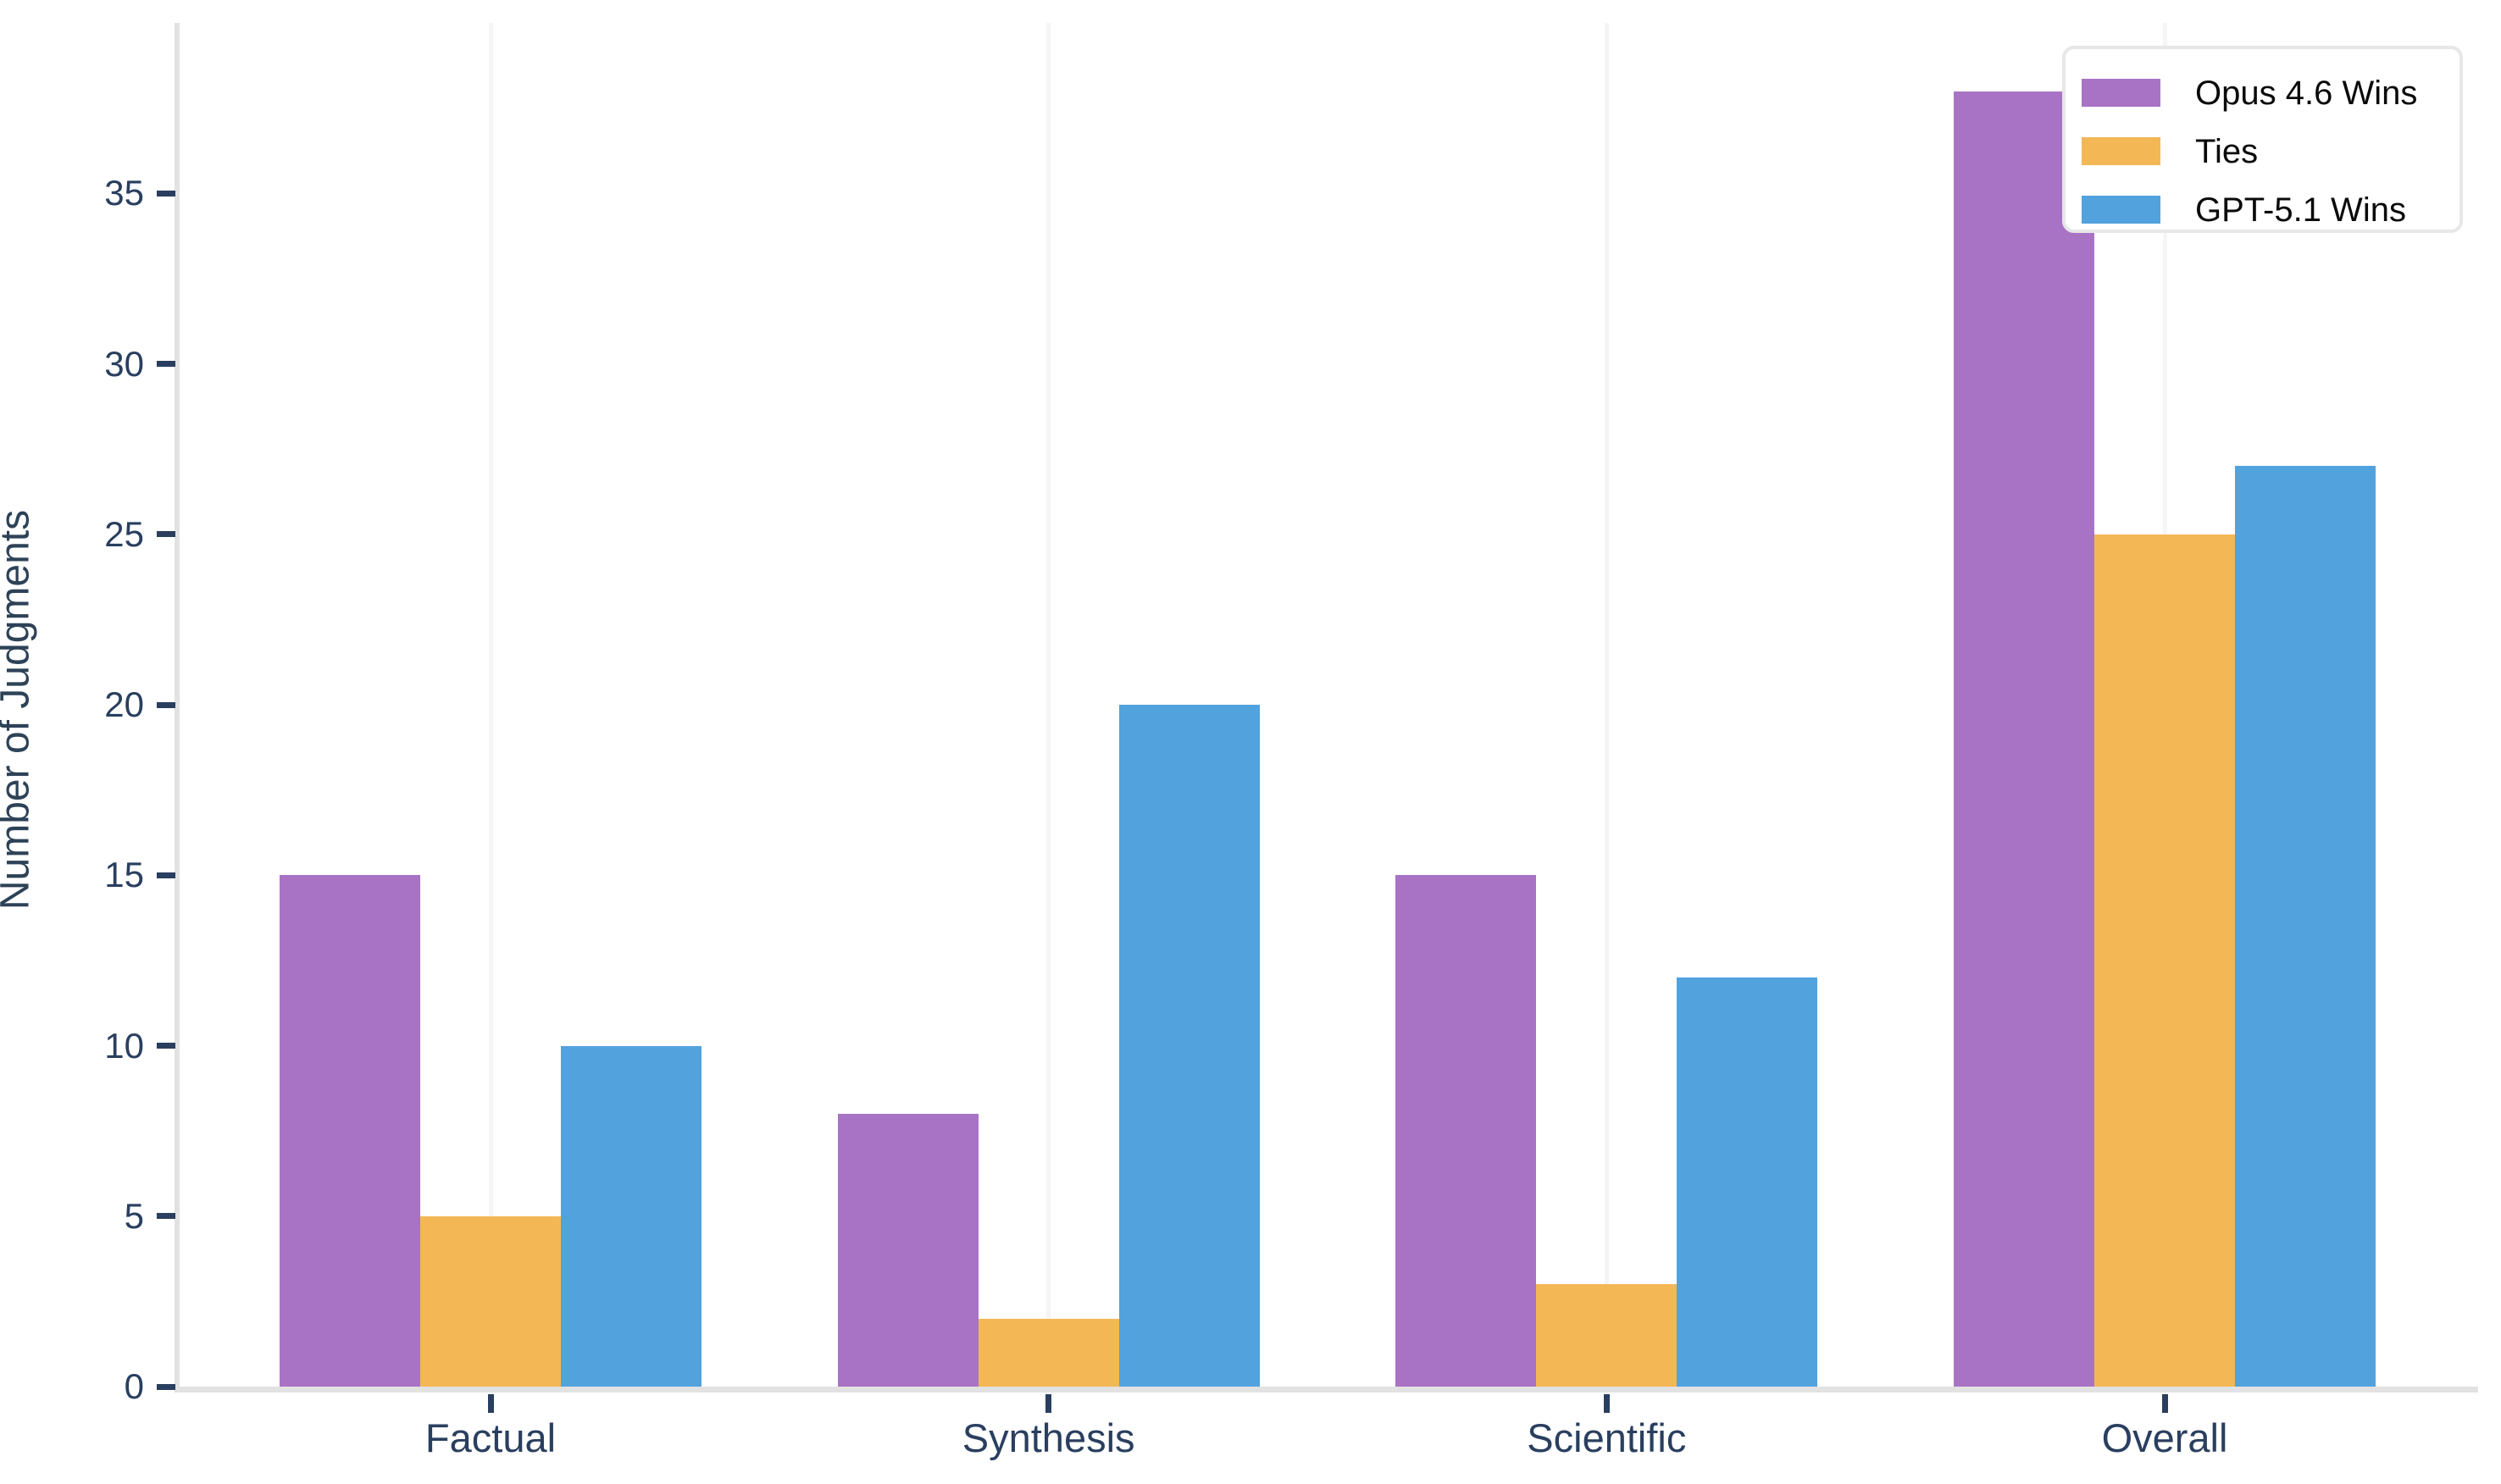 The width and height of the screenshot is (2501, 1484). What do you see at coordinates (19, 710) in the screenshot?
I see `y-axis-title: Number of Judgments` at bounding box center [19, 710].